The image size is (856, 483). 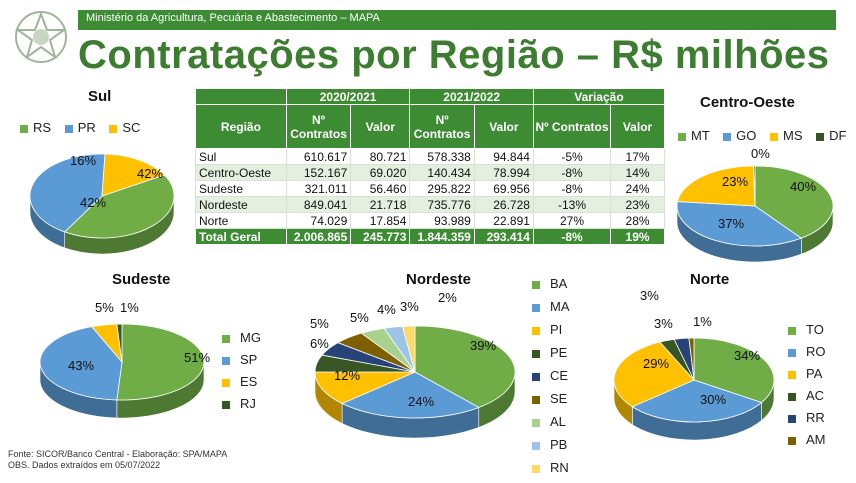 What do you see at coordinates (637, 126) in the screenshot?
I see `col-header: Valor` at bounding box center [637, 126].